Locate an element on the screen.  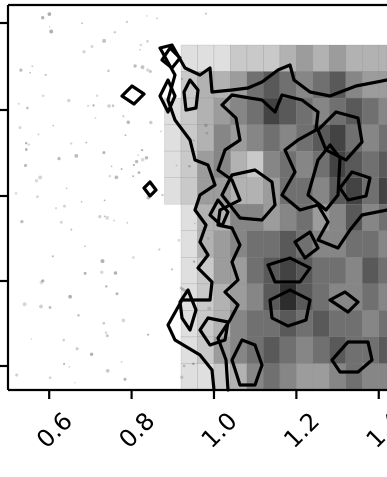
x-tick-label: 1.0 is located at coordinates (219, 430).